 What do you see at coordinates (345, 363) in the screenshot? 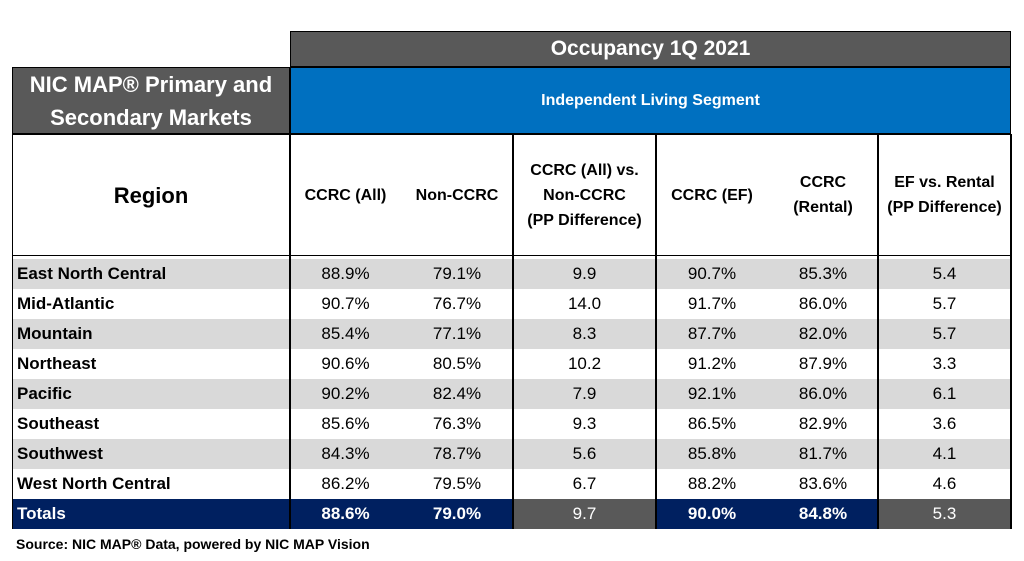
I see `row-ccrc-all: 90.6%` at bounding box center [345, 363].